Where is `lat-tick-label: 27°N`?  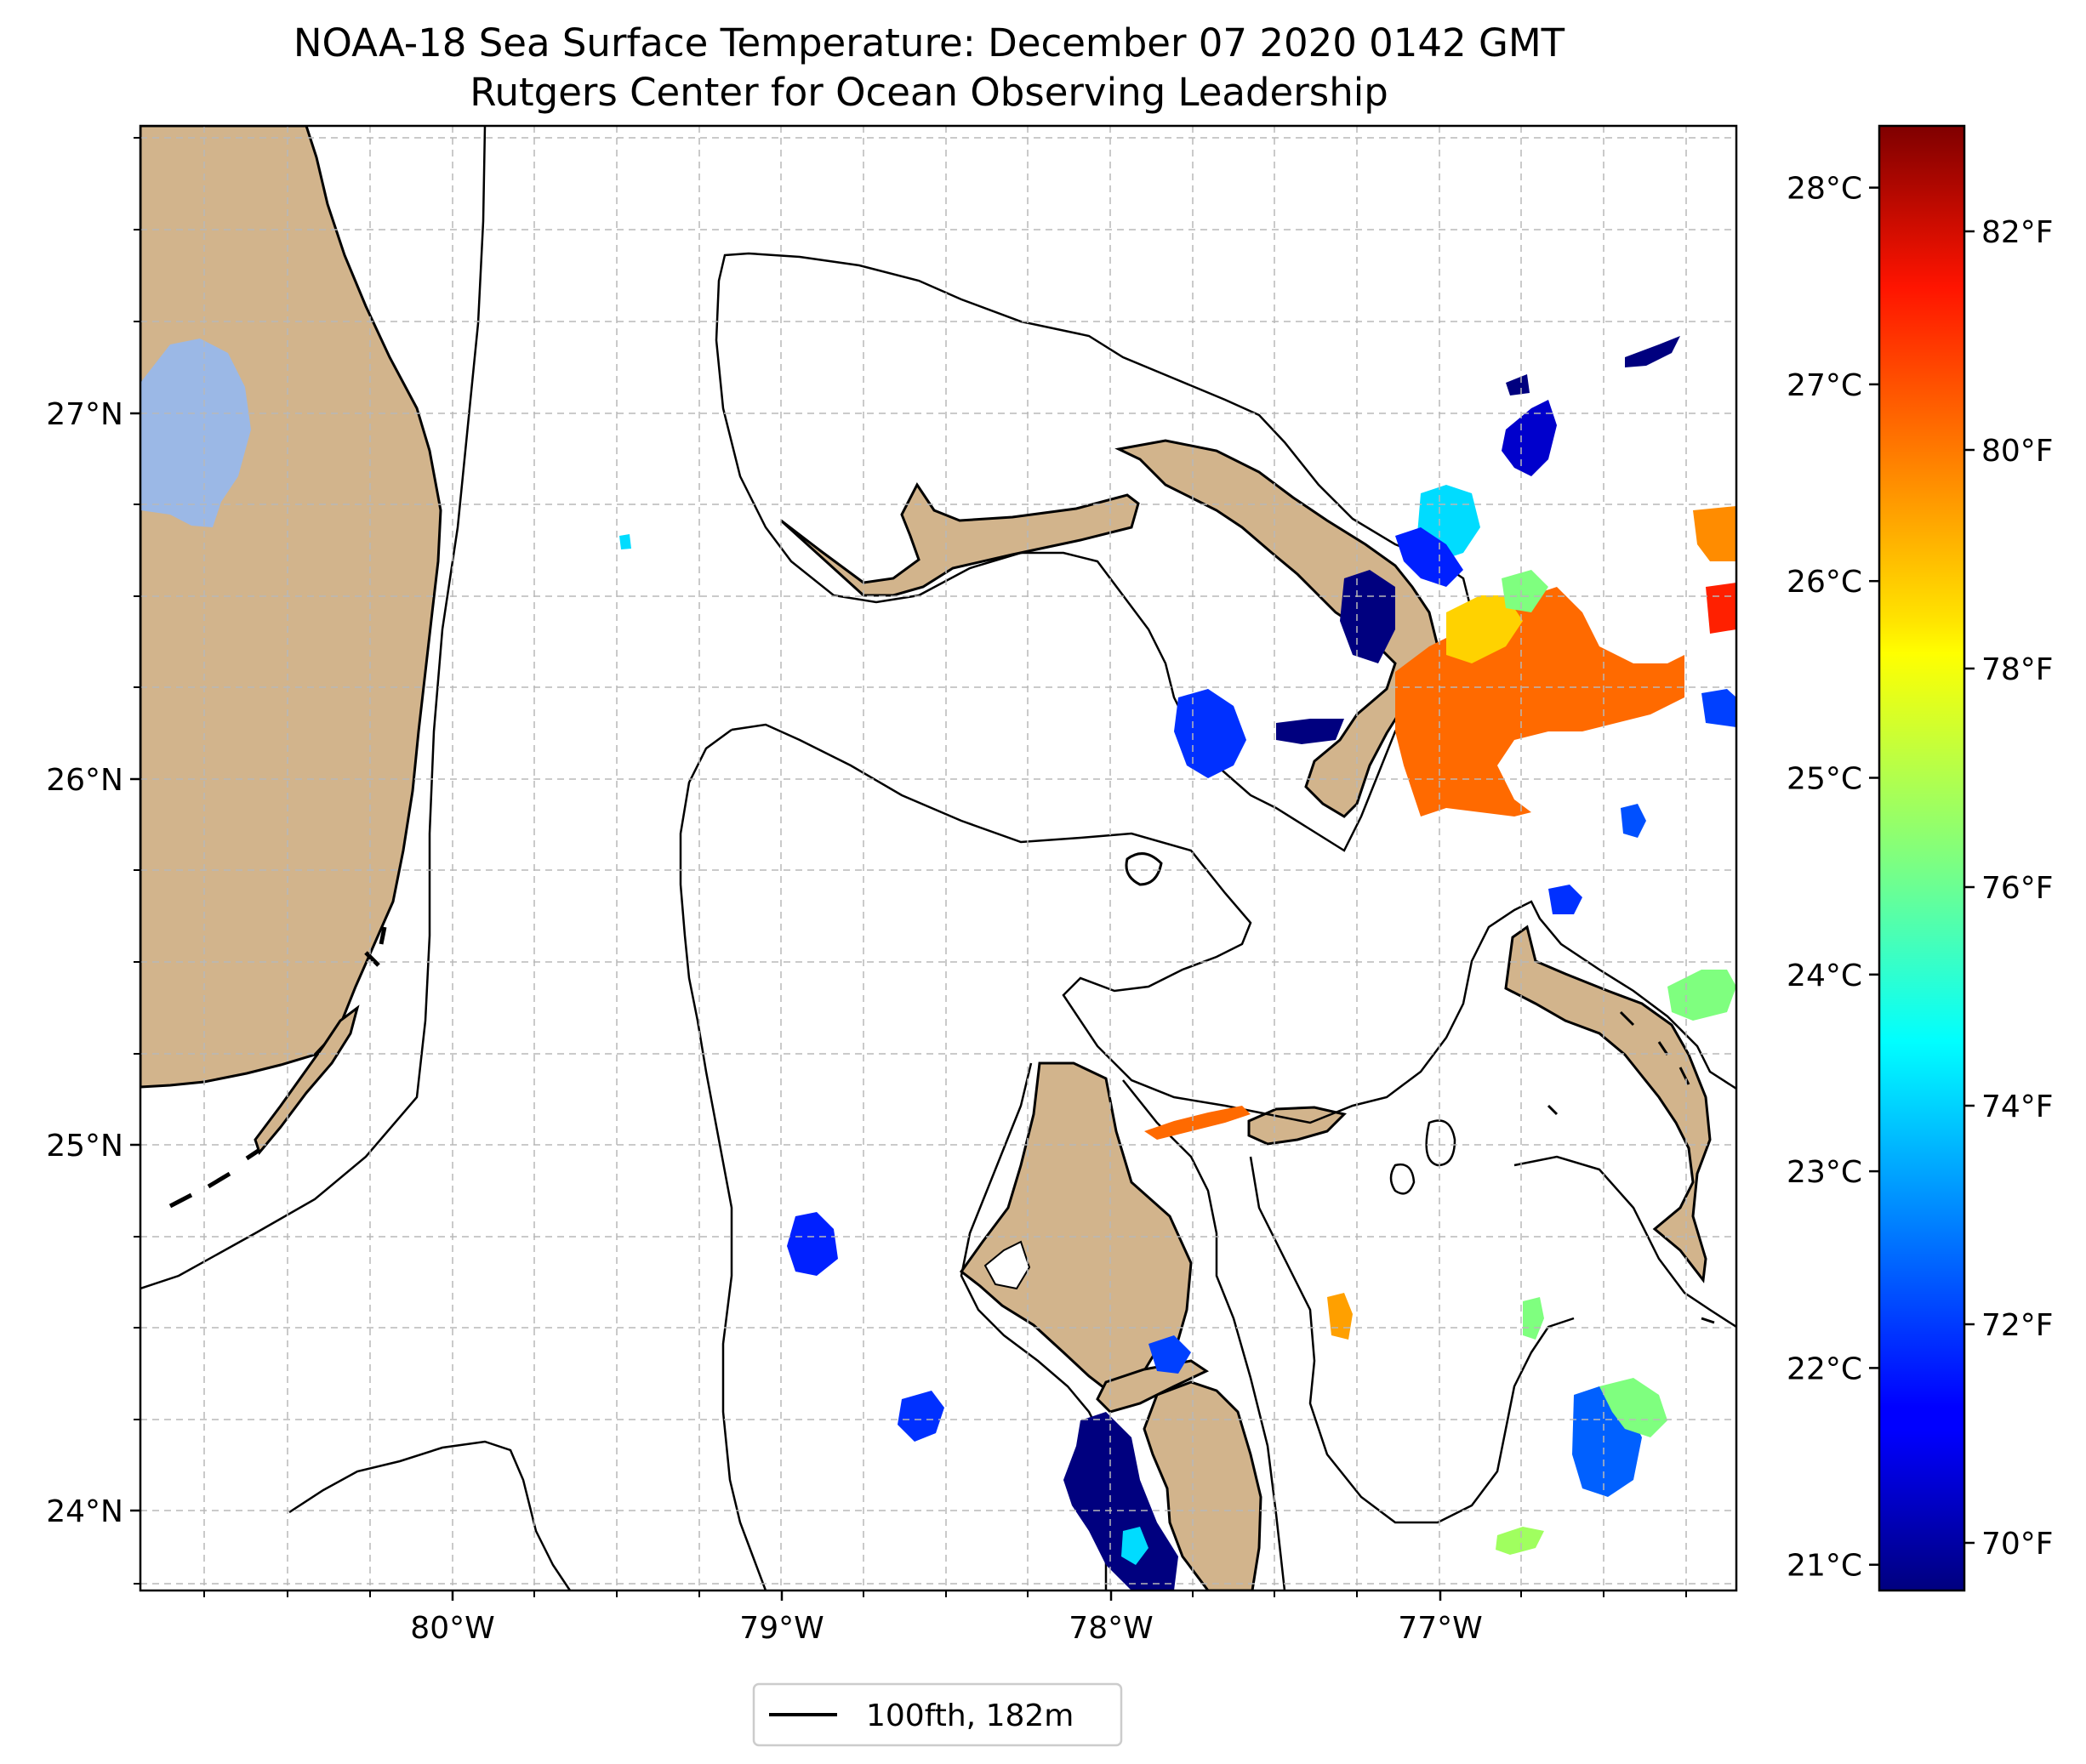 lat-tick-label: 27°N is located at coordinates (84, 414).